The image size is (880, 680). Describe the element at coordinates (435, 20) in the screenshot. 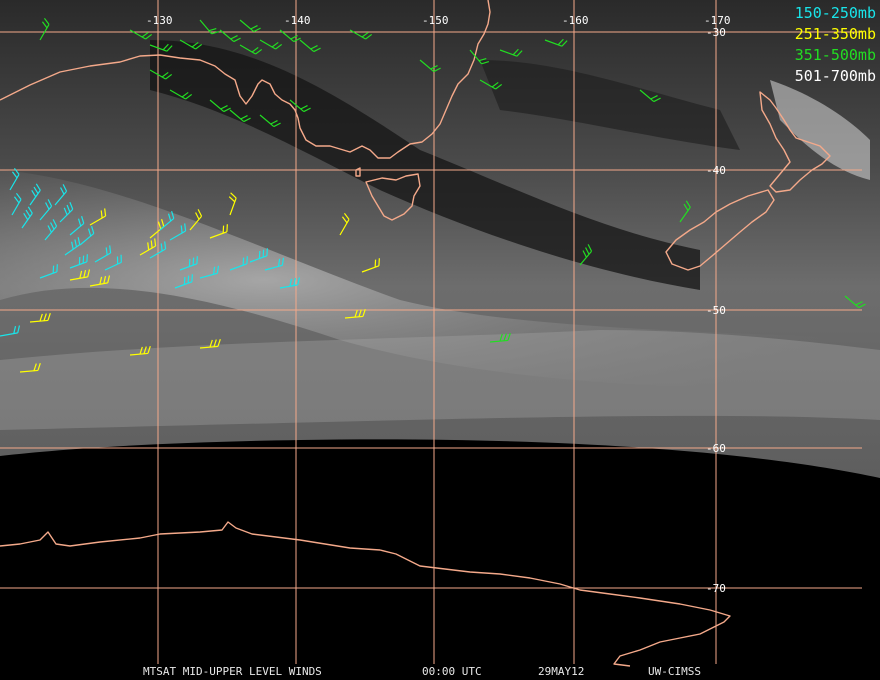

I see `meridian-label: -150` at that location.